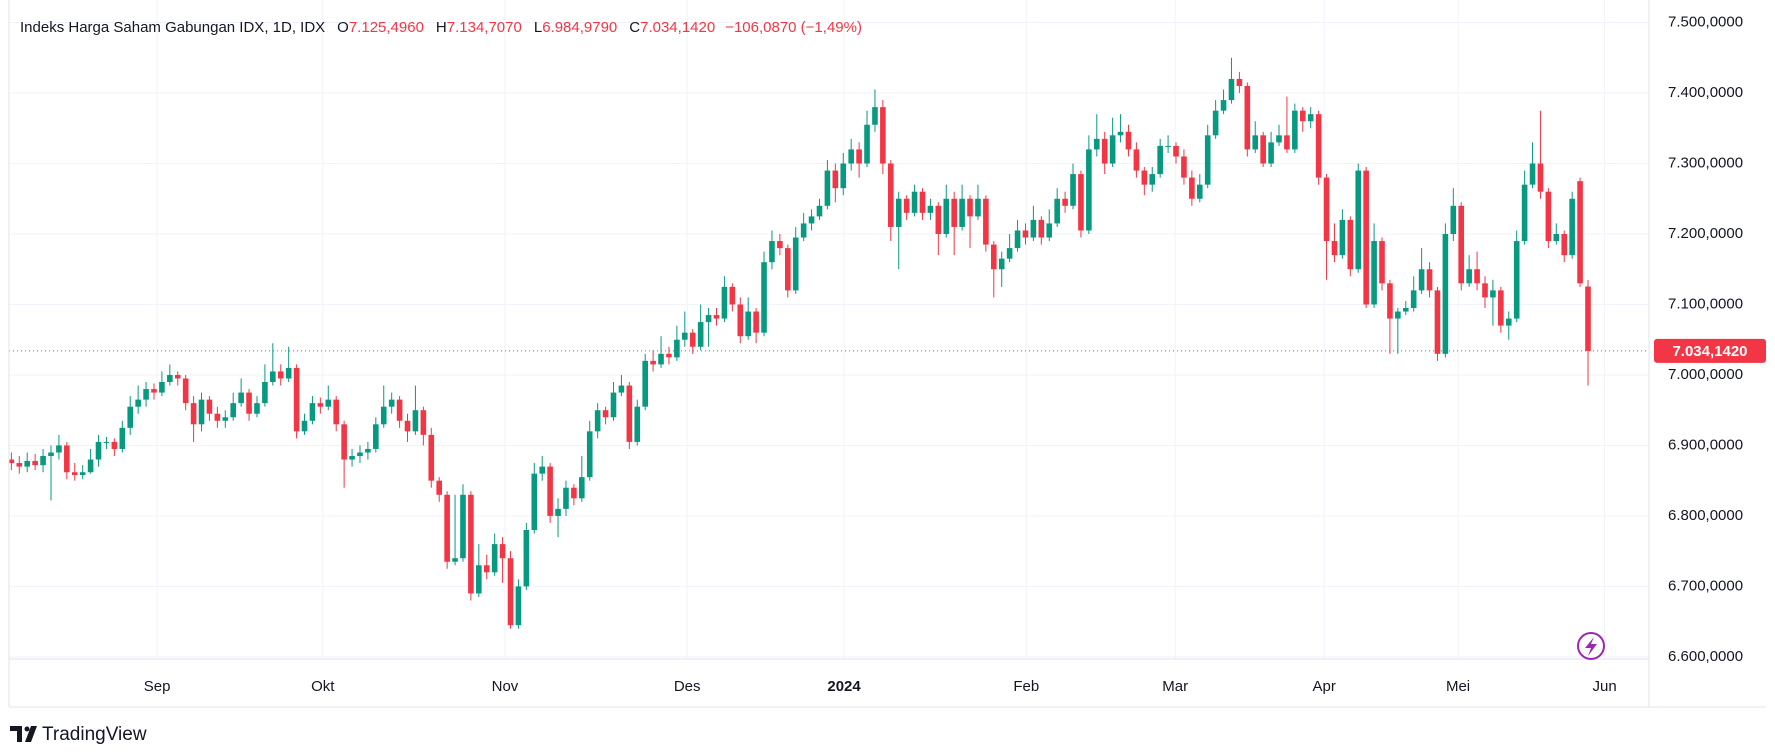 The width and height of the screenshot is (1775, 752). Describe the element at coordinates (1026, 686) in the screenshot. I see `x-tick-label: Feb` at that location.